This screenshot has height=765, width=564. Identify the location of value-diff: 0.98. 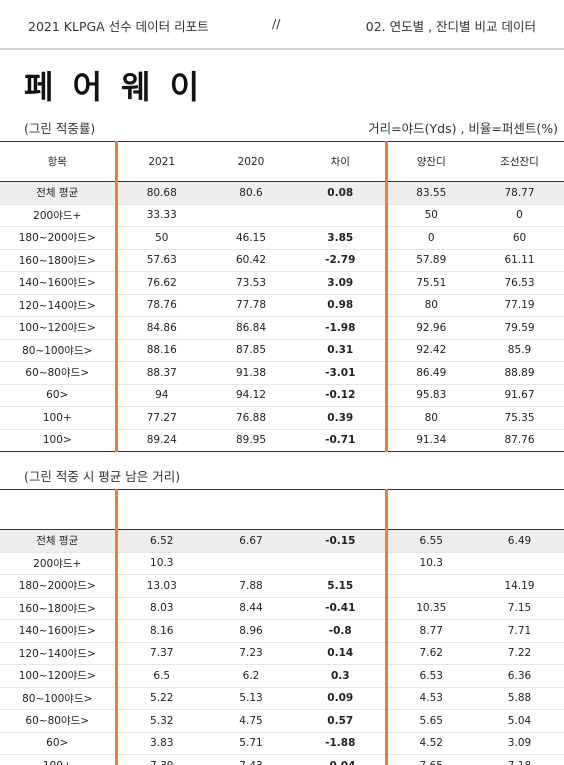
(341, 305).